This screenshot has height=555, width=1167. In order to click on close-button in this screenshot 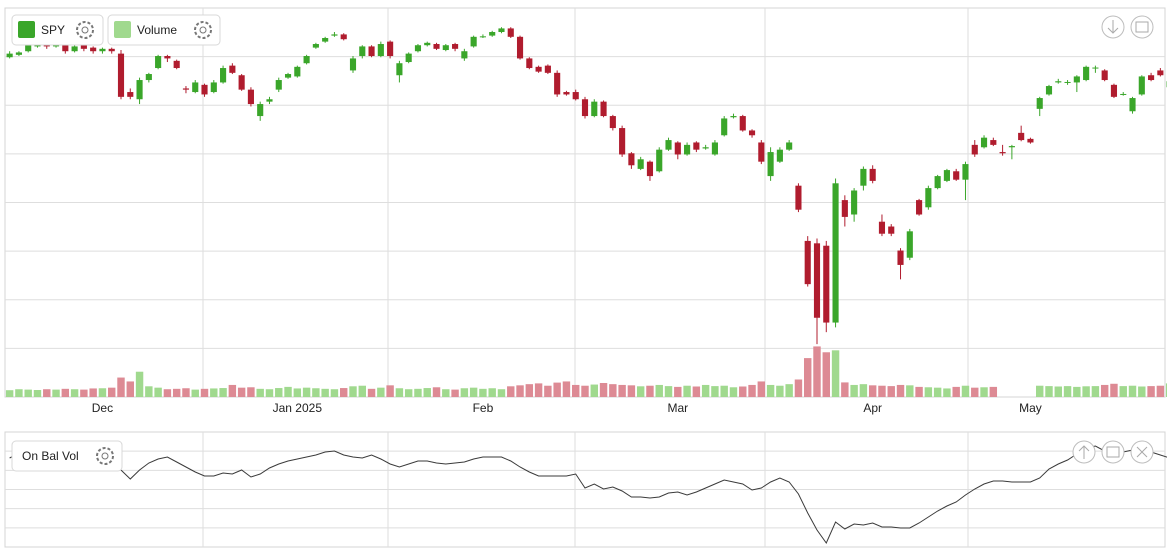, I will do `click(1142, 452)`.